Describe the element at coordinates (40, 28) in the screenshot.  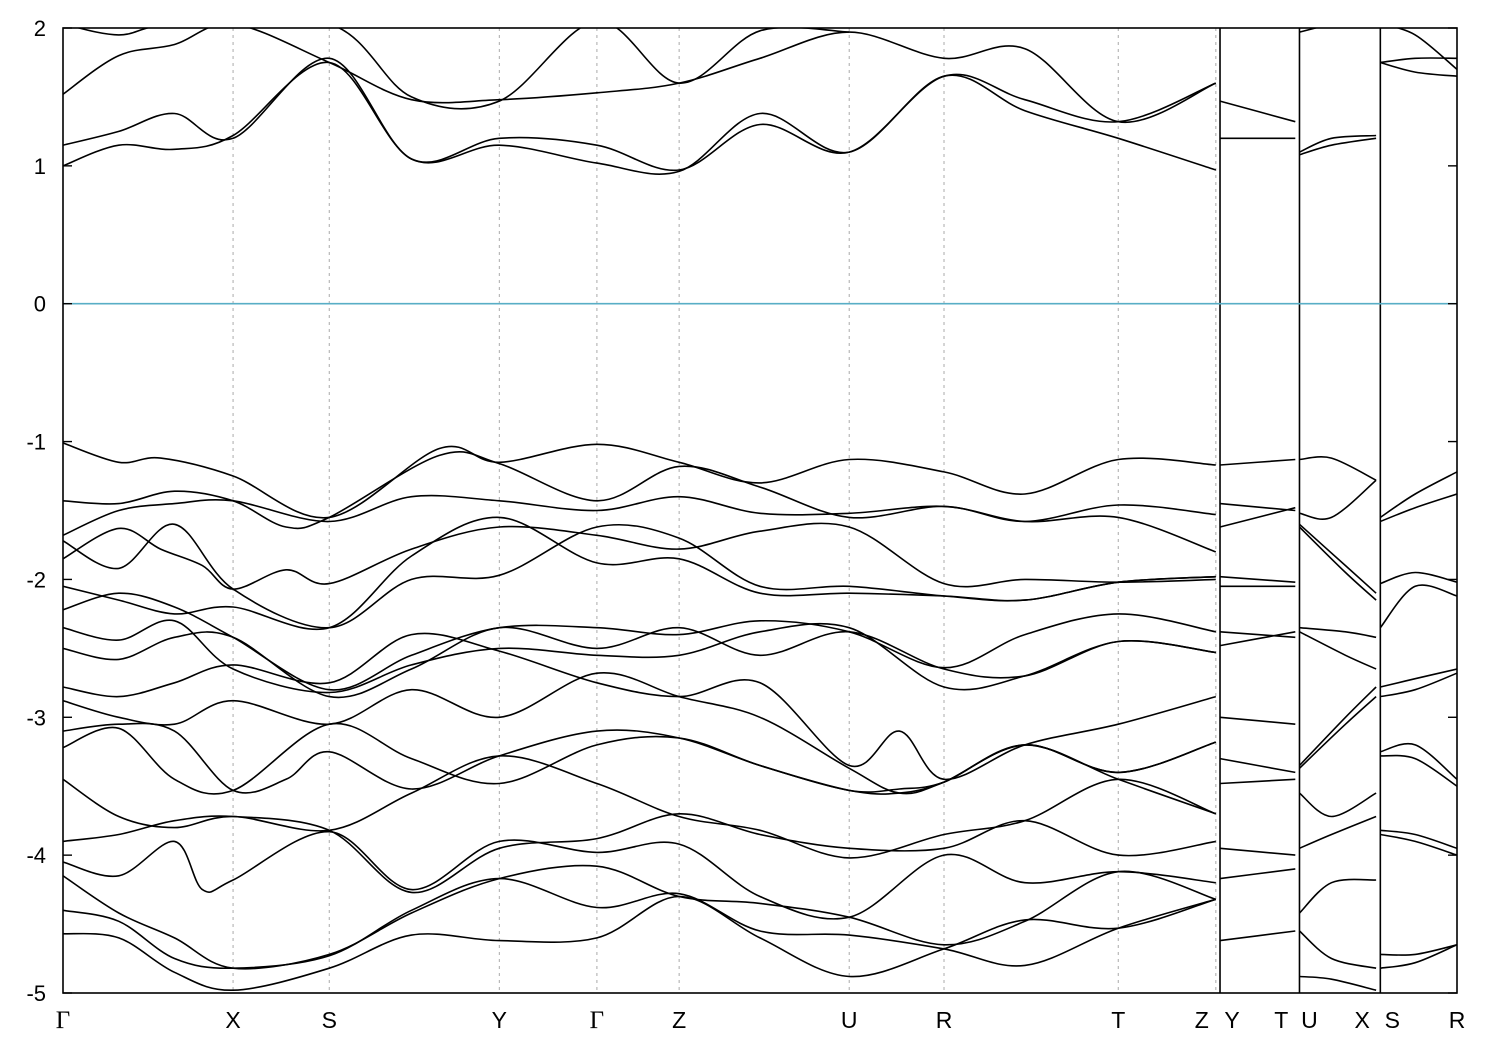
I see `ytick-label: 2` at that location.